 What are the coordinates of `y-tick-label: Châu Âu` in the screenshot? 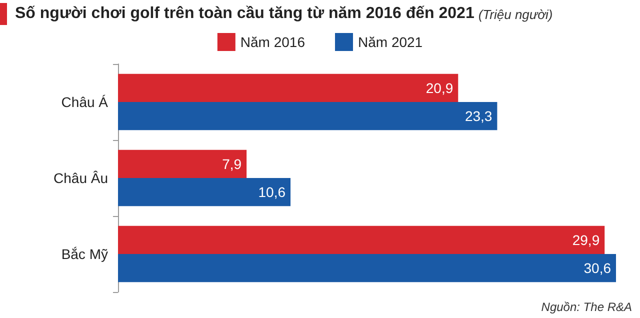 It's located at (81, 178).